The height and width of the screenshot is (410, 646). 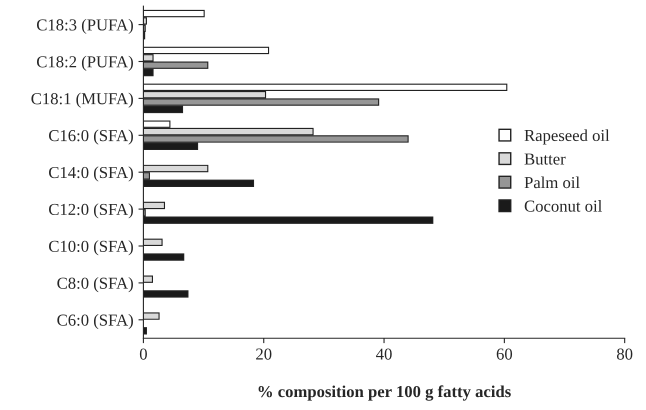 I want to click on x-tick-label: 40, so click(x=384, y=354).